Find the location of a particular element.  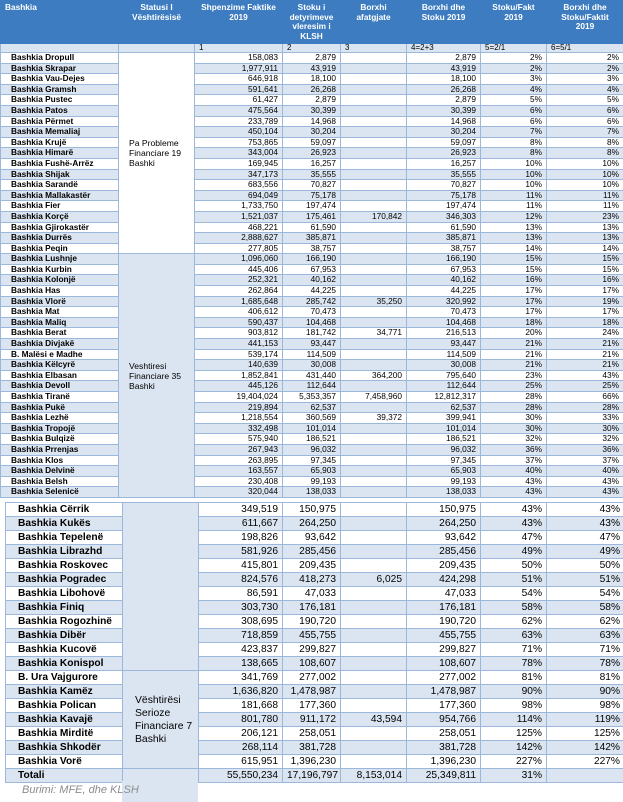

stoku-fakt-cell: 21% is located at coordinates (513, 365).